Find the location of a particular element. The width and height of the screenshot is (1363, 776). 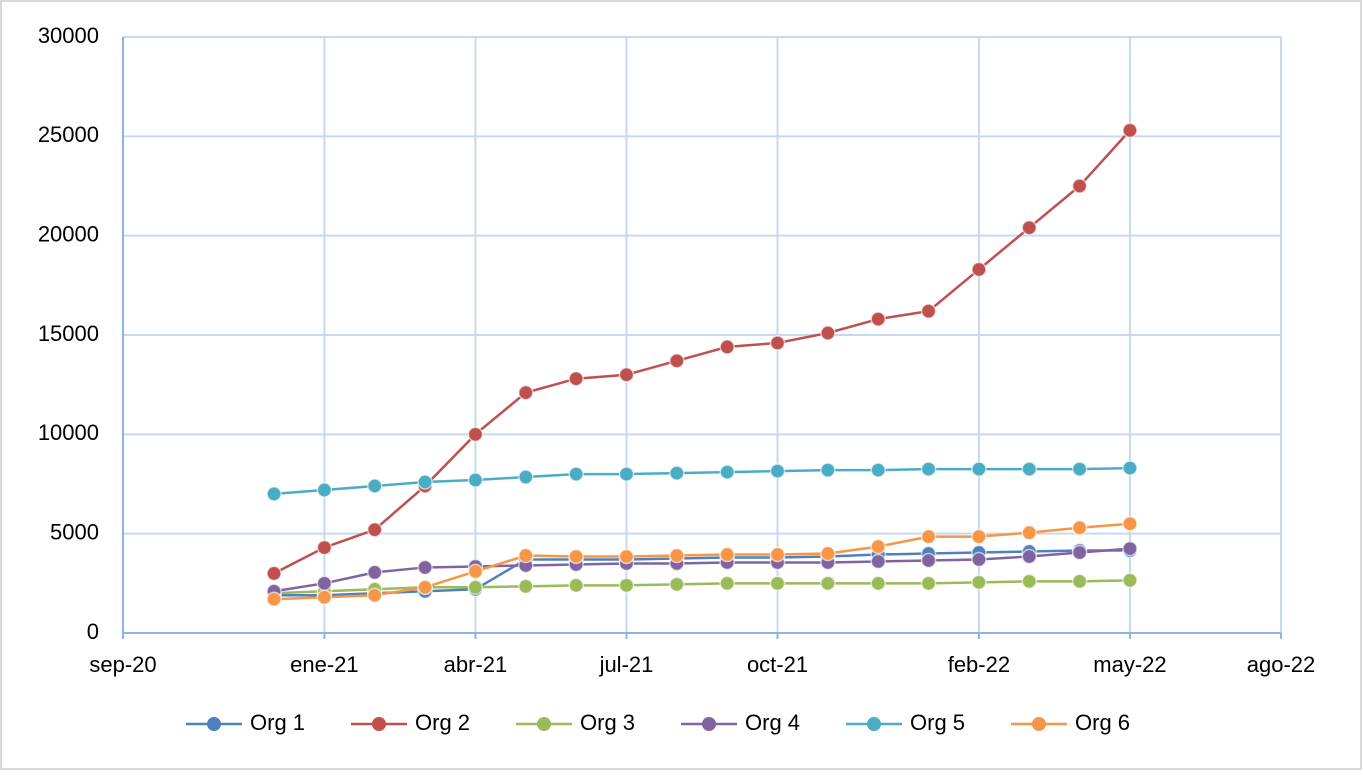

y-tick-label: 20000 is located at coordinates (68, 233).